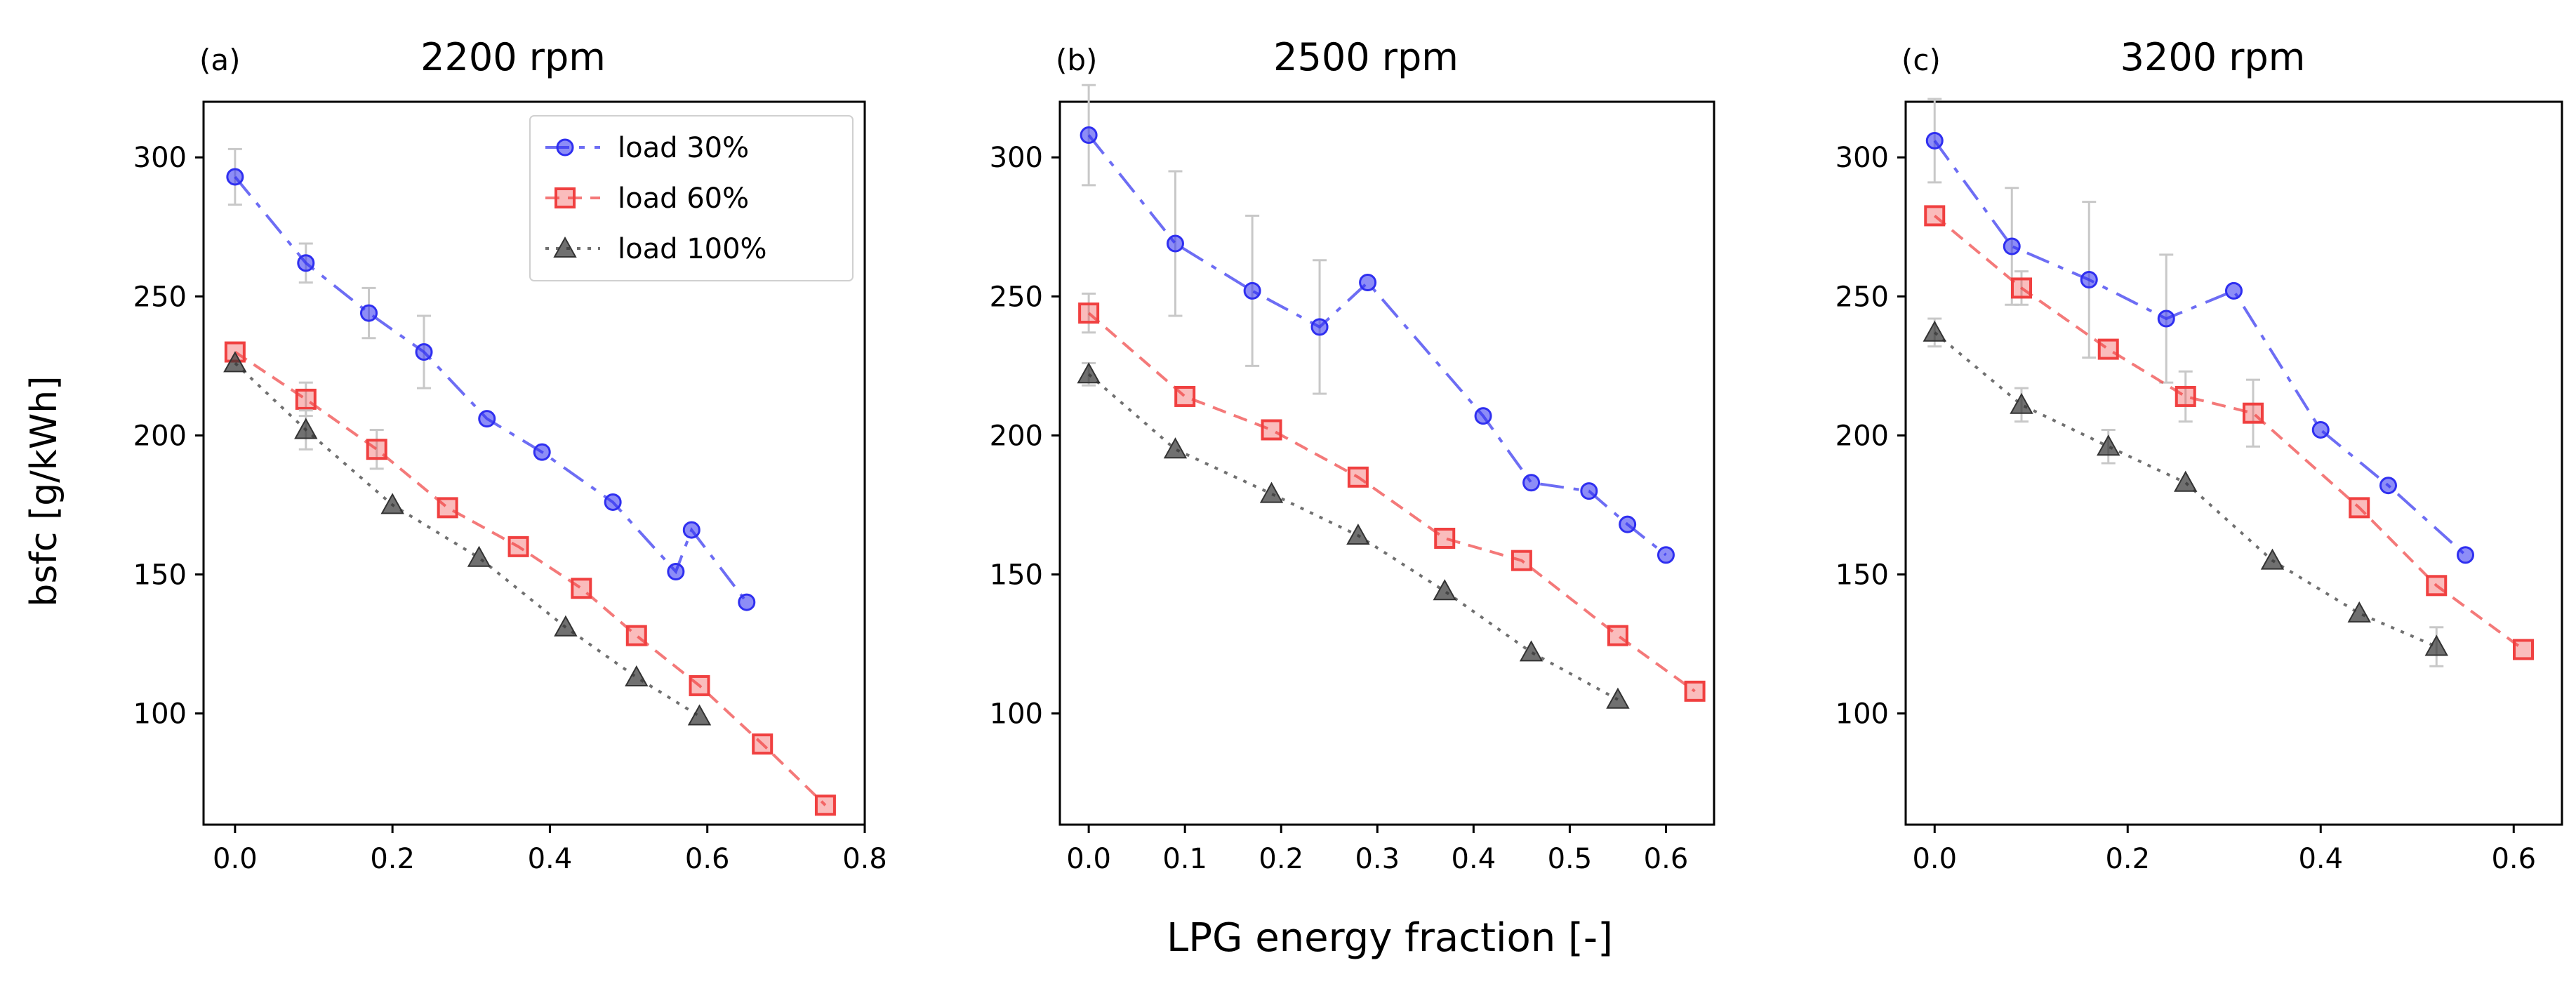 The width and height of the screenshot is (2576, 991). What do you see at coordinates (683, 199) in the screenshot?
I see `legend-label: load 60%` at bounding box center [683, 199].